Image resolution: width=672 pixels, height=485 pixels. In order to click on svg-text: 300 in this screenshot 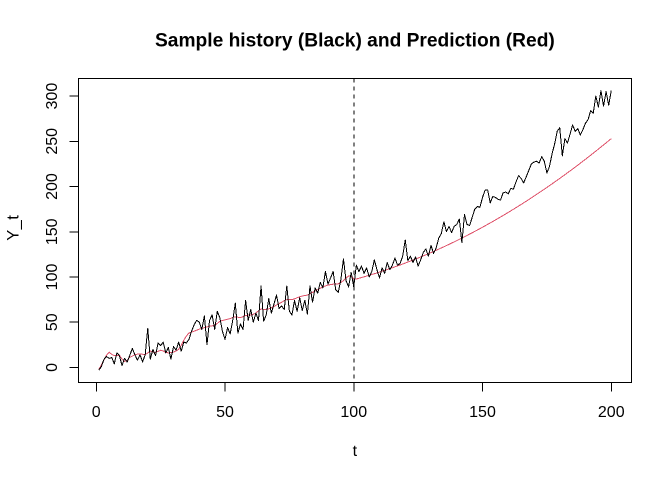, I will do `click(52, 96)`.